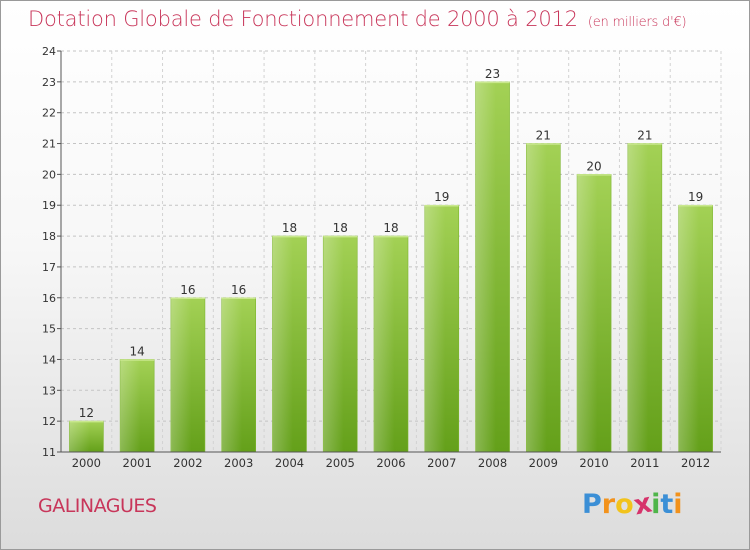 This screenshot has height=550, width=750. Describe the element at coordinates (86, 413) in the screenshot. I see `data-label-2000: 12` at that location.